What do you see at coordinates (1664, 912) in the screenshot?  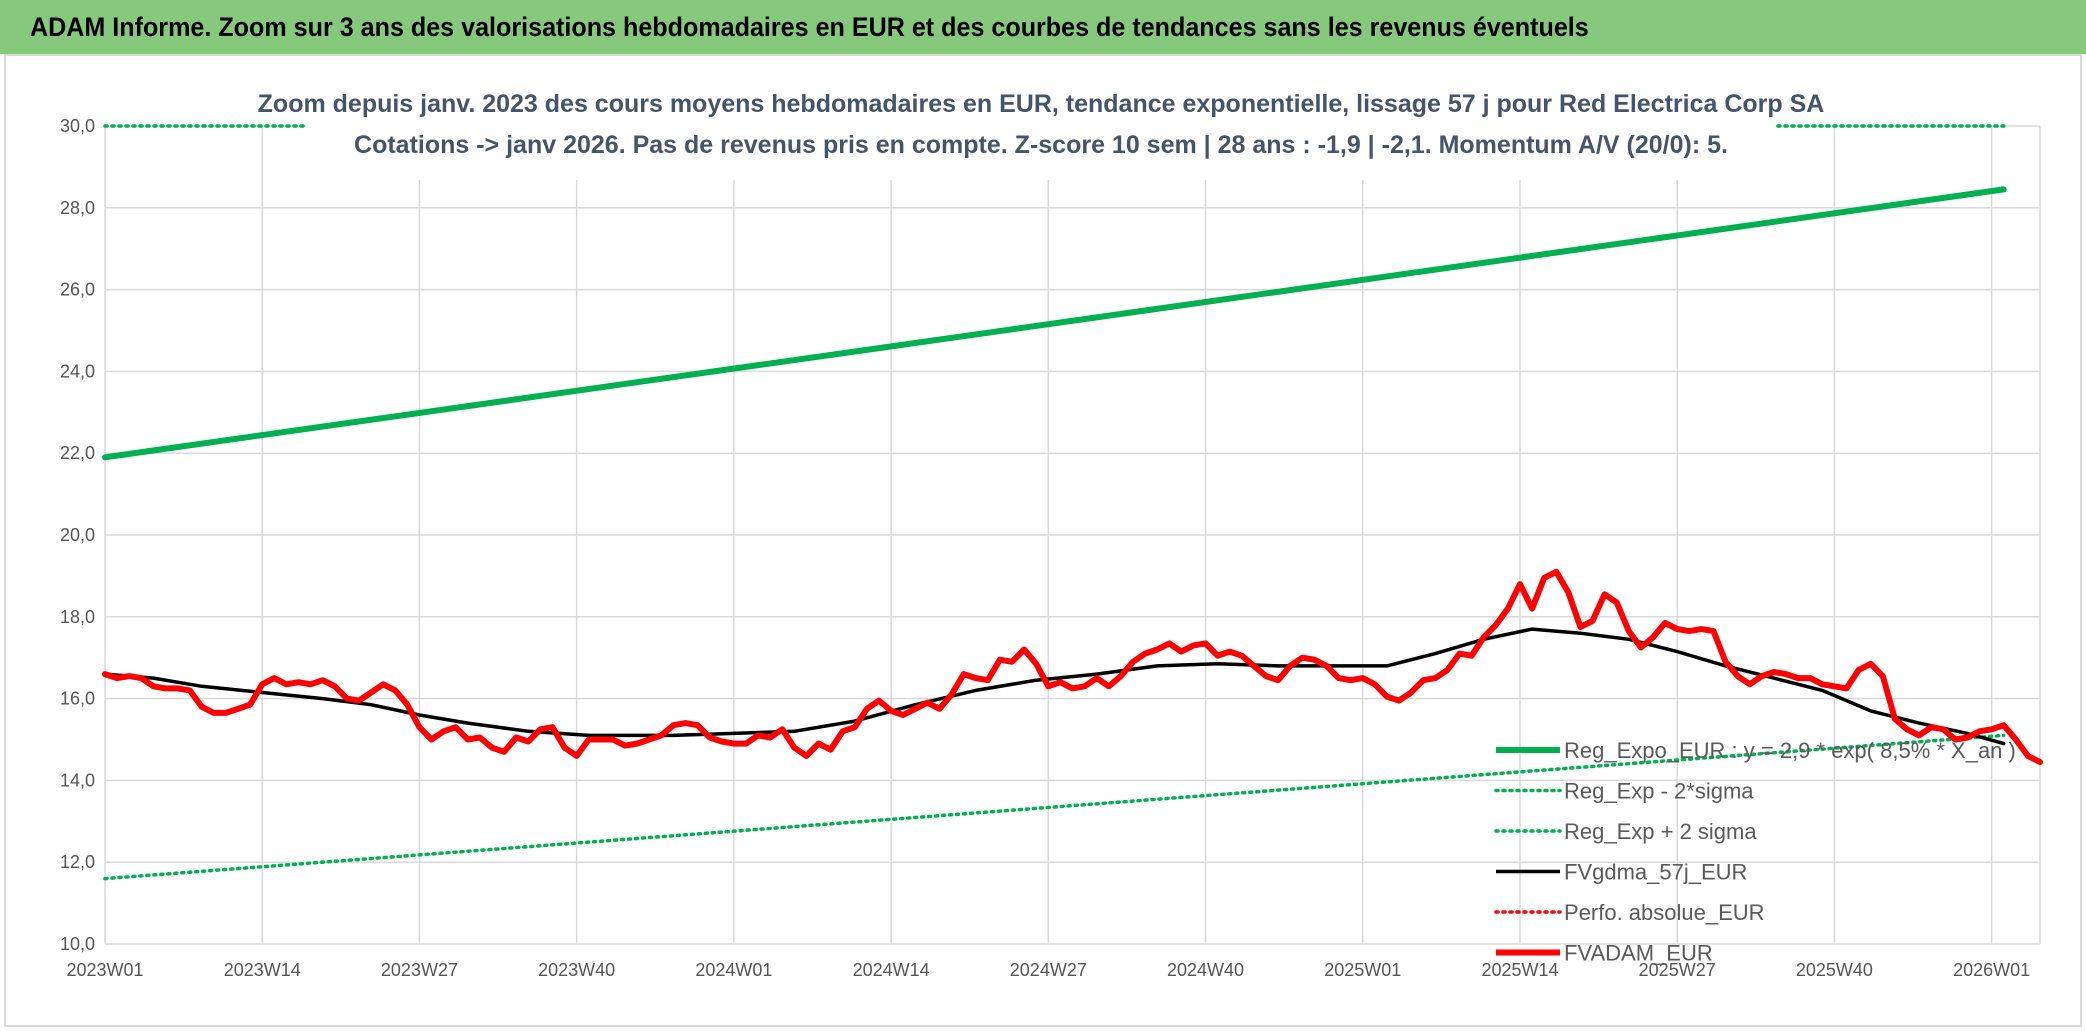 I see `legend-label: Perfo. absolue_EUR` at bounding box center [1664, 912].